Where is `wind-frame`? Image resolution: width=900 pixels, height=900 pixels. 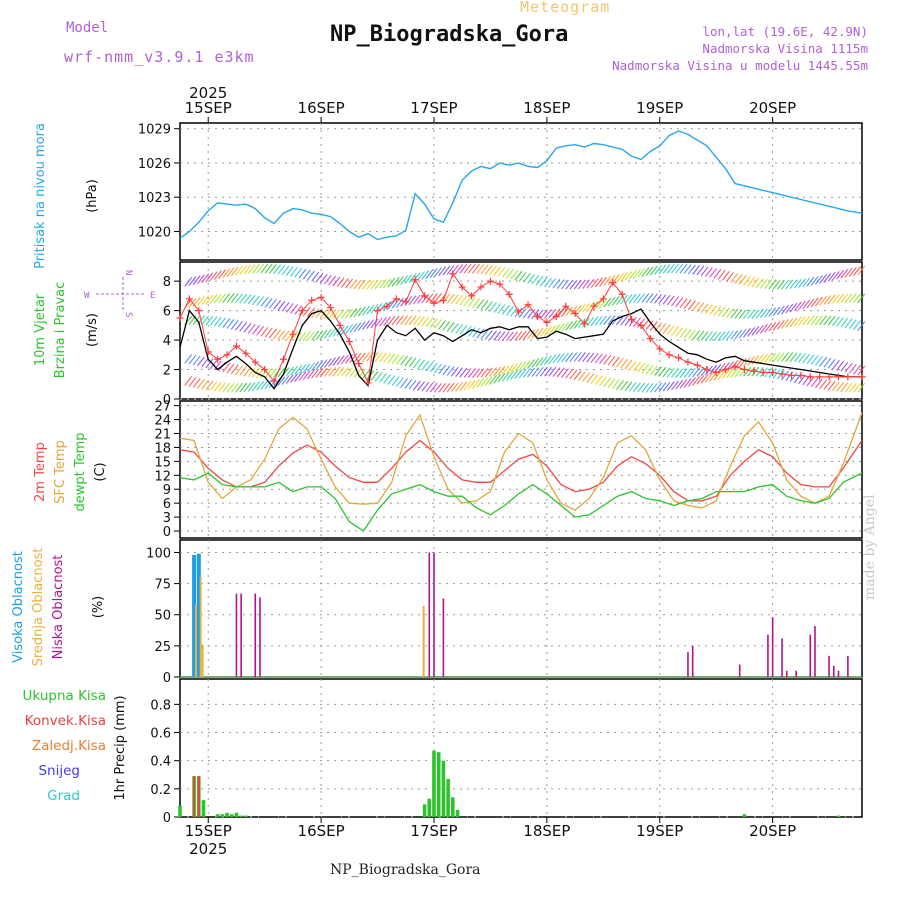 wind-frame is located at coordinates (521, 330).